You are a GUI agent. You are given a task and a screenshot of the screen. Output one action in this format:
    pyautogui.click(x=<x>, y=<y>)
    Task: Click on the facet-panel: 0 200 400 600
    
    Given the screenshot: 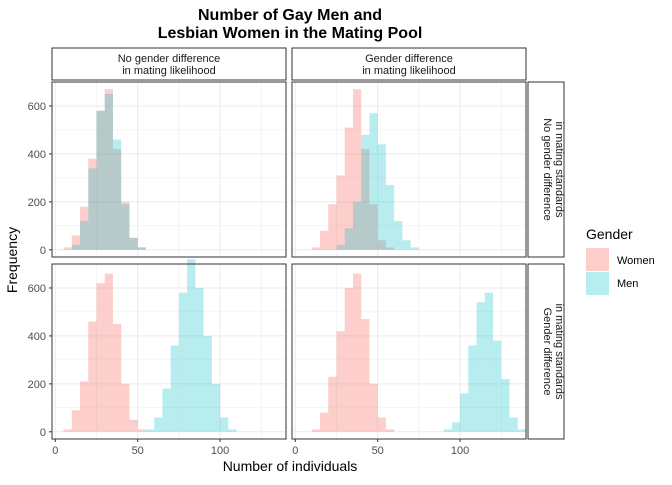 What is the action you would take?
    pyautogui.click(x=157, y=169)
    